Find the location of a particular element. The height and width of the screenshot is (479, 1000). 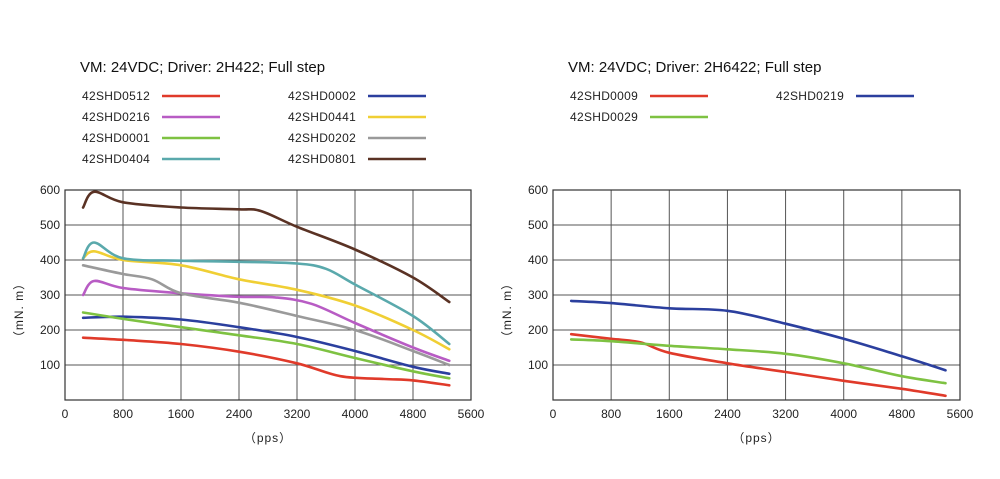

series-line-42shd0001 is located at coordinates (266, 345).